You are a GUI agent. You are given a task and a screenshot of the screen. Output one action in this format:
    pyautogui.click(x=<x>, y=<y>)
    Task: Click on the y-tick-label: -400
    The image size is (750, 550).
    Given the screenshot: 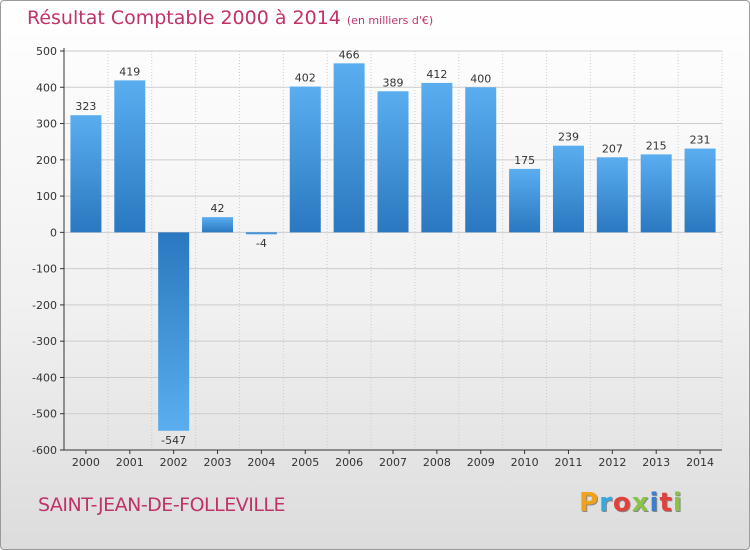 What is the action you would take?
    pyautogui.click(x=44, y=377)
    